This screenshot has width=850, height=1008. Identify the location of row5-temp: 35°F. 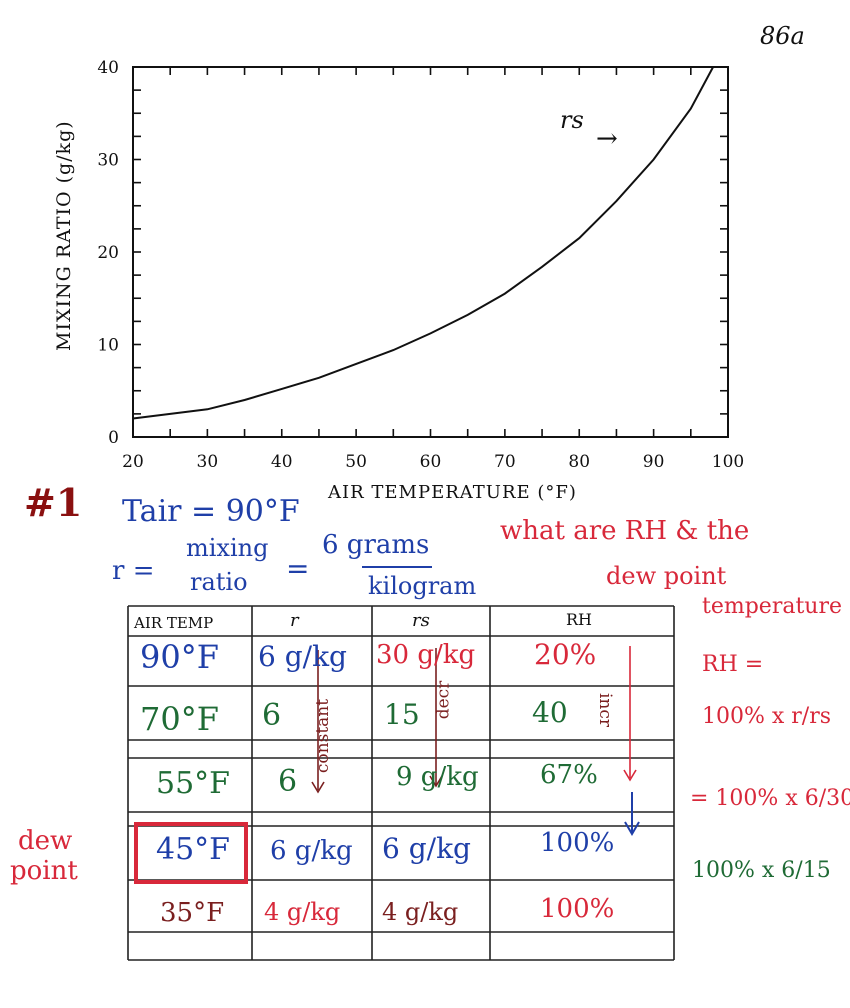
(192, 913).